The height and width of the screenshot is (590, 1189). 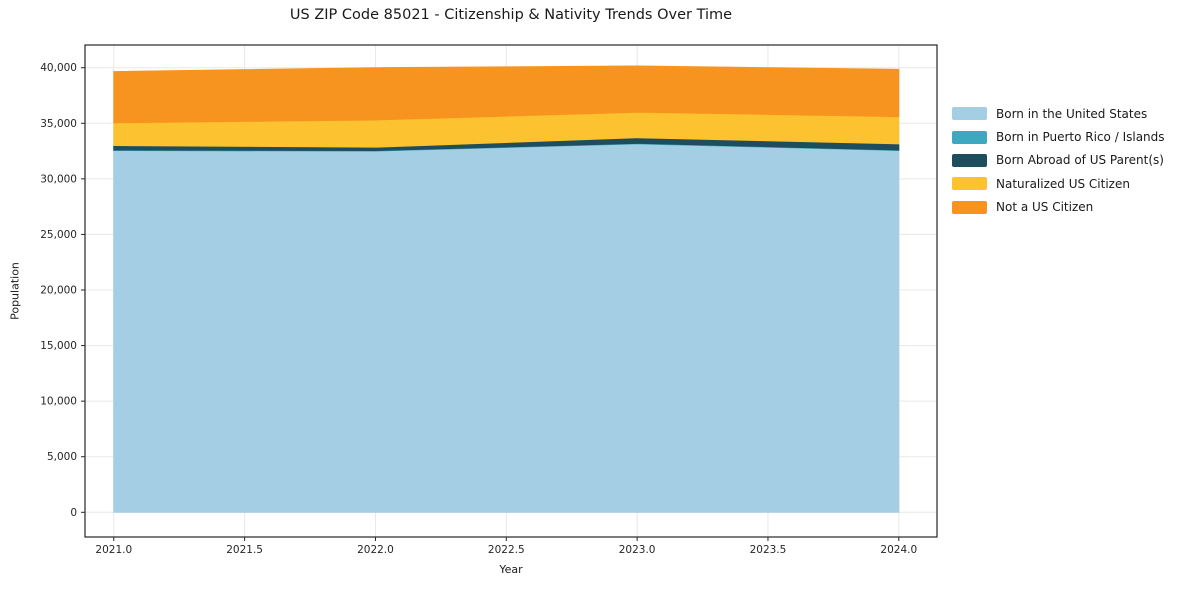 I want to click on legend-item-2: Born in Puerto Rico / Islands, so click(x=1058, y=136).